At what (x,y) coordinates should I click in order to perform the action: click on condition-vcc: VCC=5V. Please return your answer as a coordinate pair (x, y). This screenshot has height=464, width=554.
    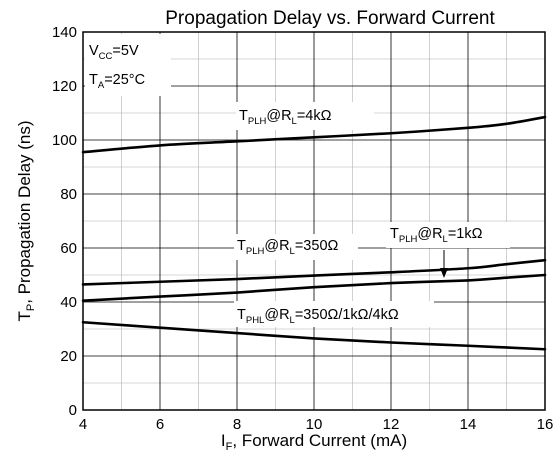
    Looking at the image, I should click on (114, 52).